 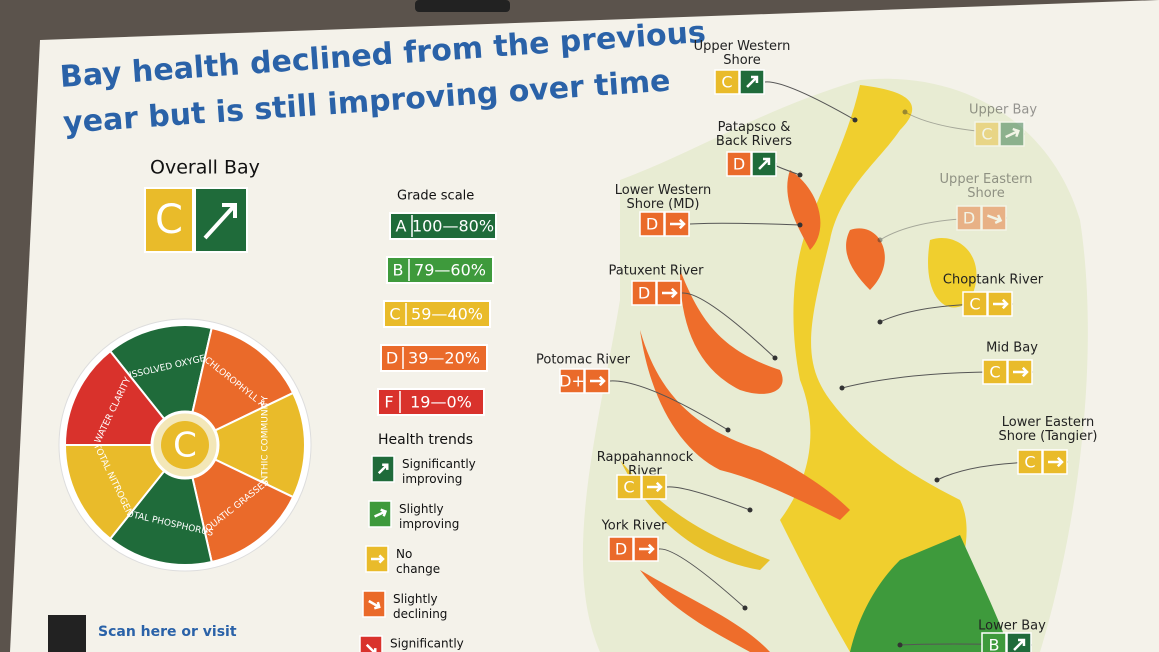 What do you see at coordinates (401, 226) in the screenshot?
I see `scale-grade: A` at bounding box center [401, 226].